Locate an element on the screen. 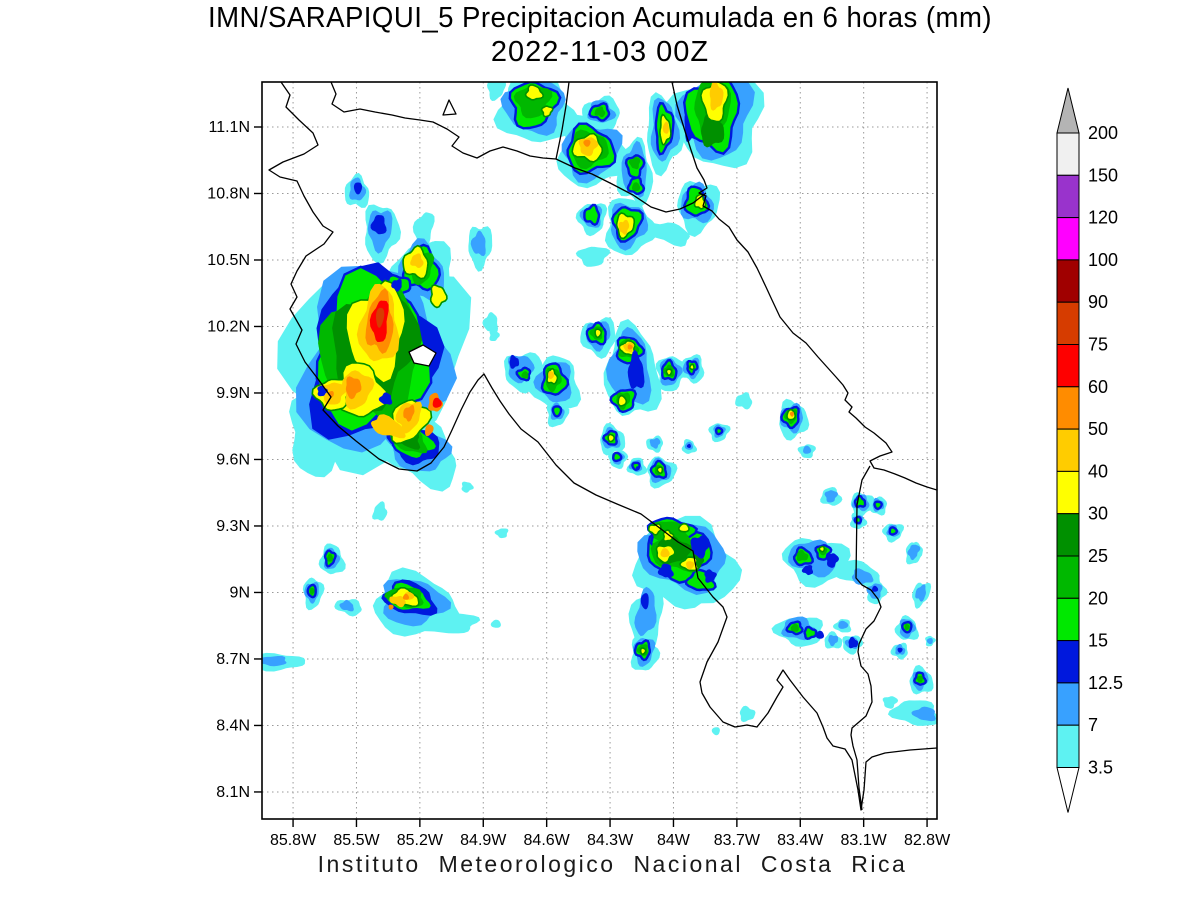 This screenshot has height=900, width=1200. lon-tick-label: 83.1W is located at coordinates (864, 840).